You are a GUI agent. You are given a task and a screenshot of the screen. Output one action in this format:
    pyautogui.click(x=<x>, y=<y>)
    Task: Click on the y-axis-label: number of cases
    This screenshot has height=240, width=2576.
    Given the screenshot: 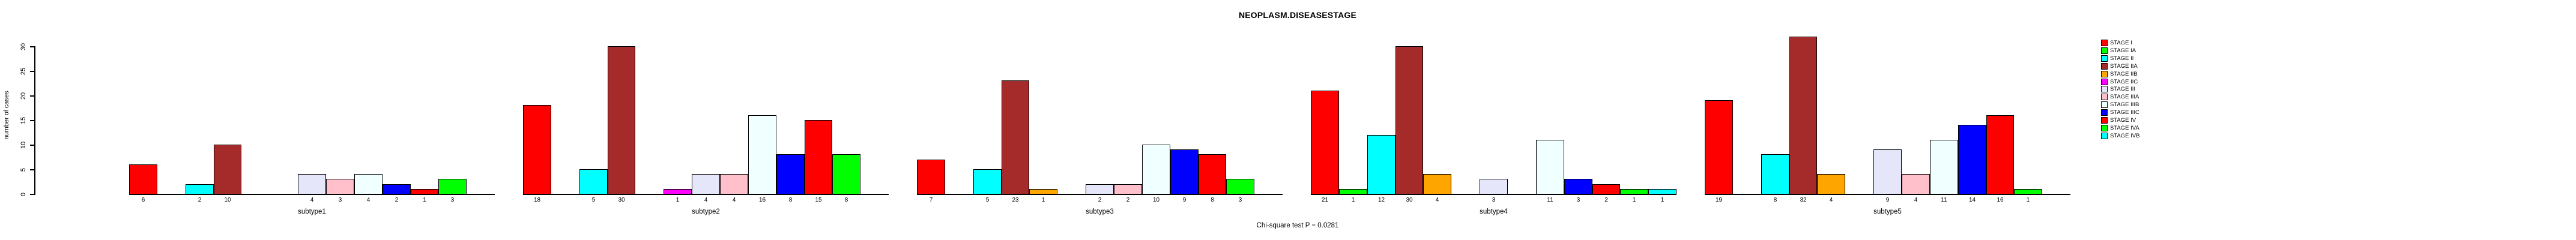 What is the action you would take?
    pyautogui.click(x=6, y=115)
    